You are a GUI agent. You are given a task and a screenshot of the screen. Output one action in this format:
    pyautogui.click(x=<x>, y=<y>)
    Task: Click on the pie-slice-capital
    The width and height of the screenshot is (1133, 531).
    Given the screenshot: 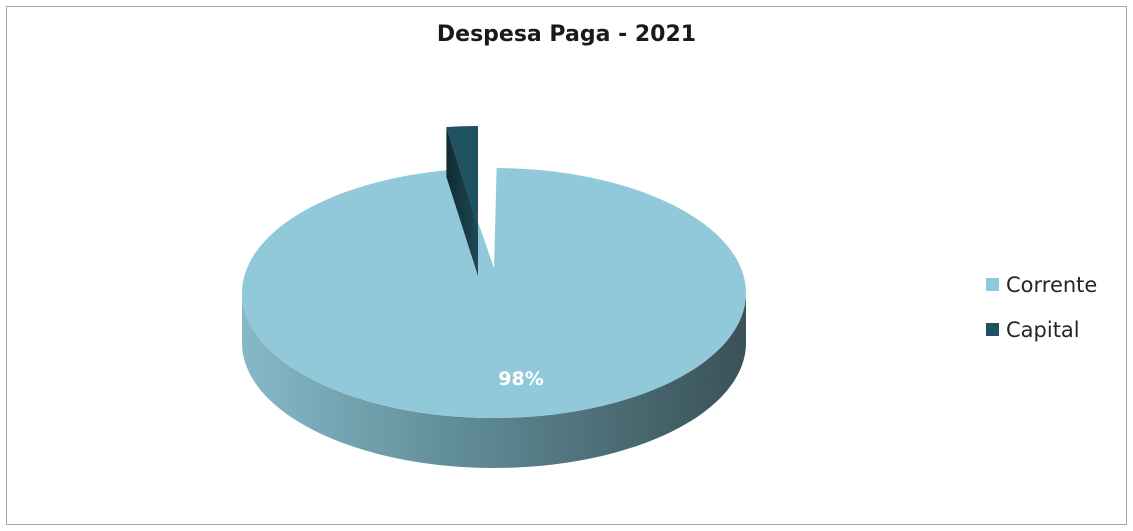 What is the action you would take?
    pyautogui.click(x=462, y=176)
    